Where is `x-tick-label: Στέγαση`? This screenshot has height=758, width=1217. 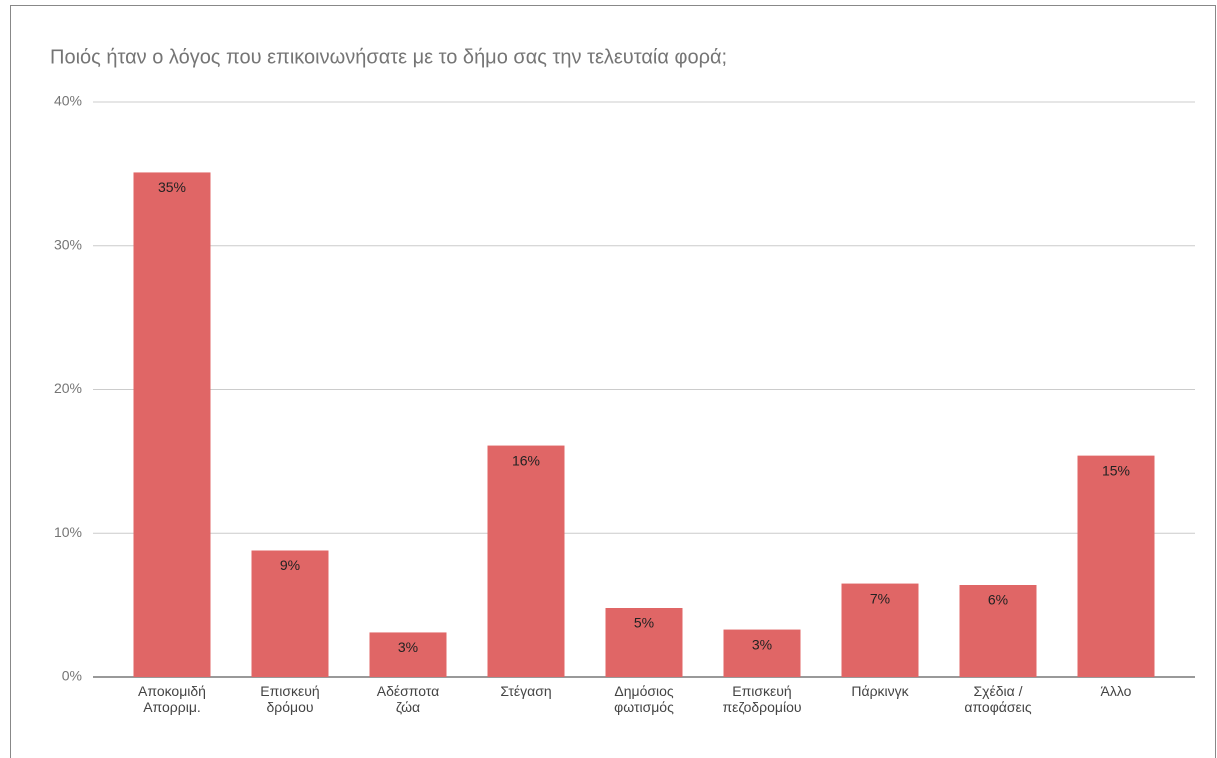 x-tick-label: Στέγαση is located at coordinates (525, 691).